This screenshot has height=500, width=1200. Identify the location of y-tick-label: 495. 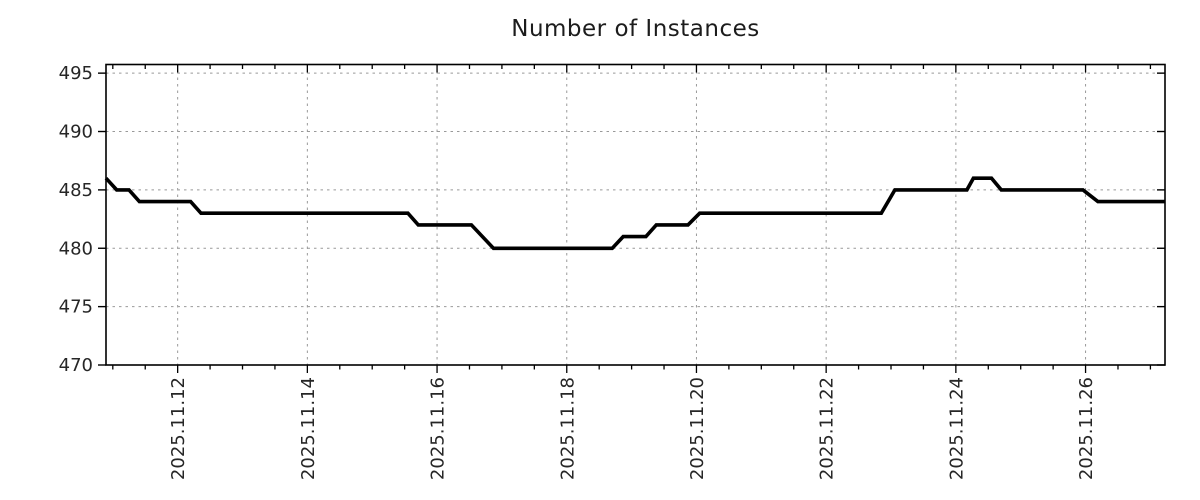
(76, 73).